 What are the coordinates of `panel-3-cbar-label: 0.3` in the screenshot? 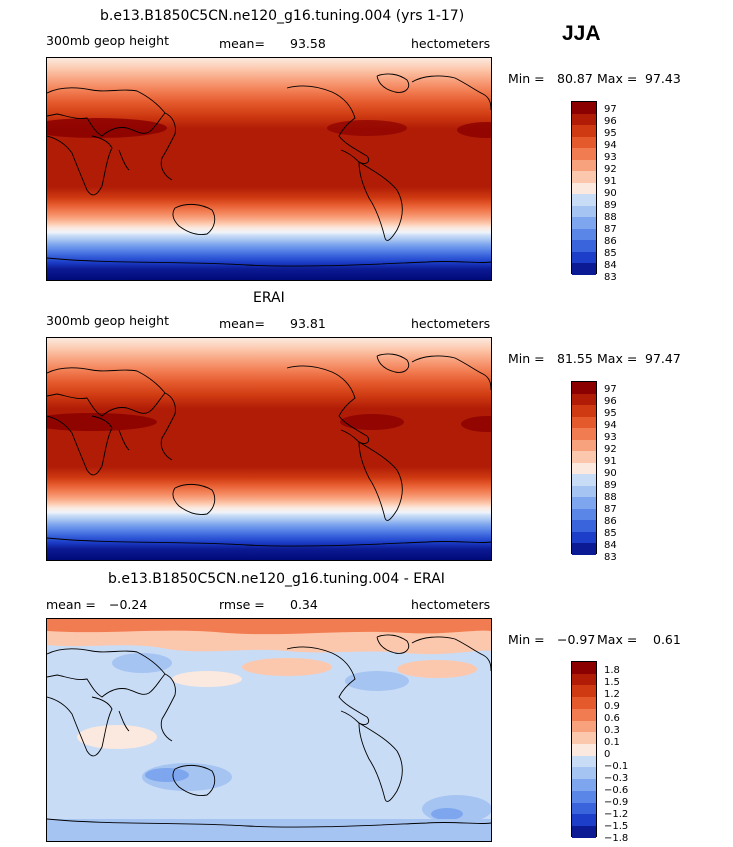 It's located at (612, 730).